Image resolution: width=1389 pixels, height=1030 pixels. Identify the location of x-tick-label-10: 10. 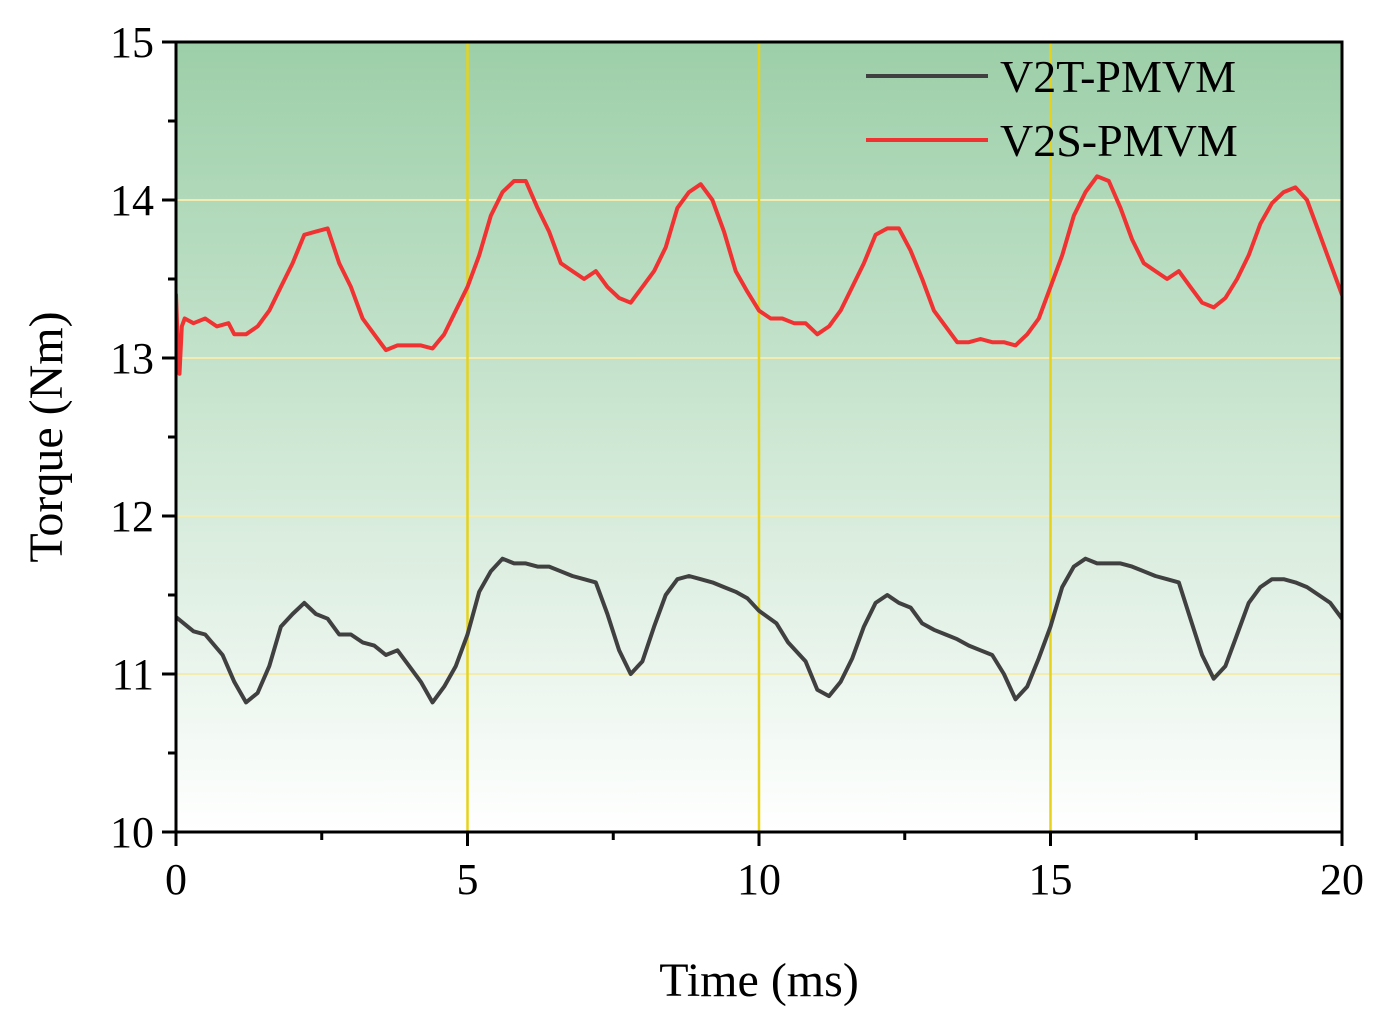
(759, 879).